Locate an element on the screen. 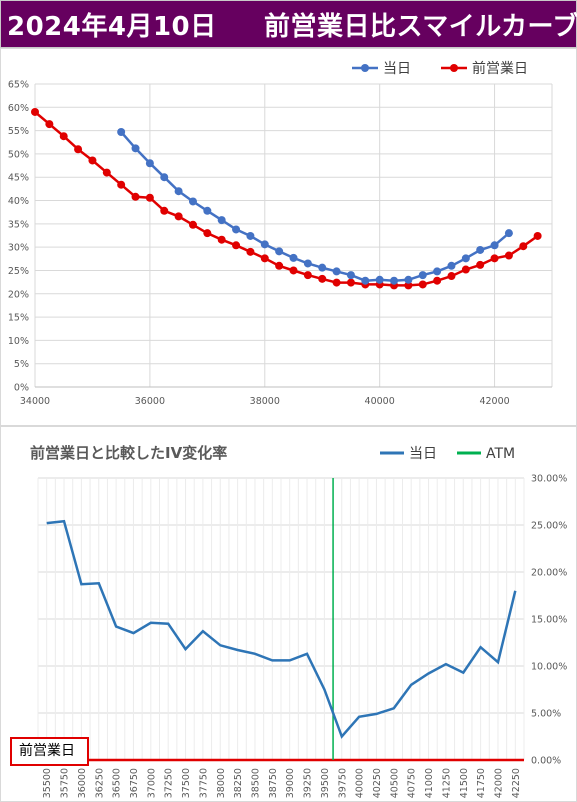  x-tick-label: 40750 is located at coordinates (412, 783).